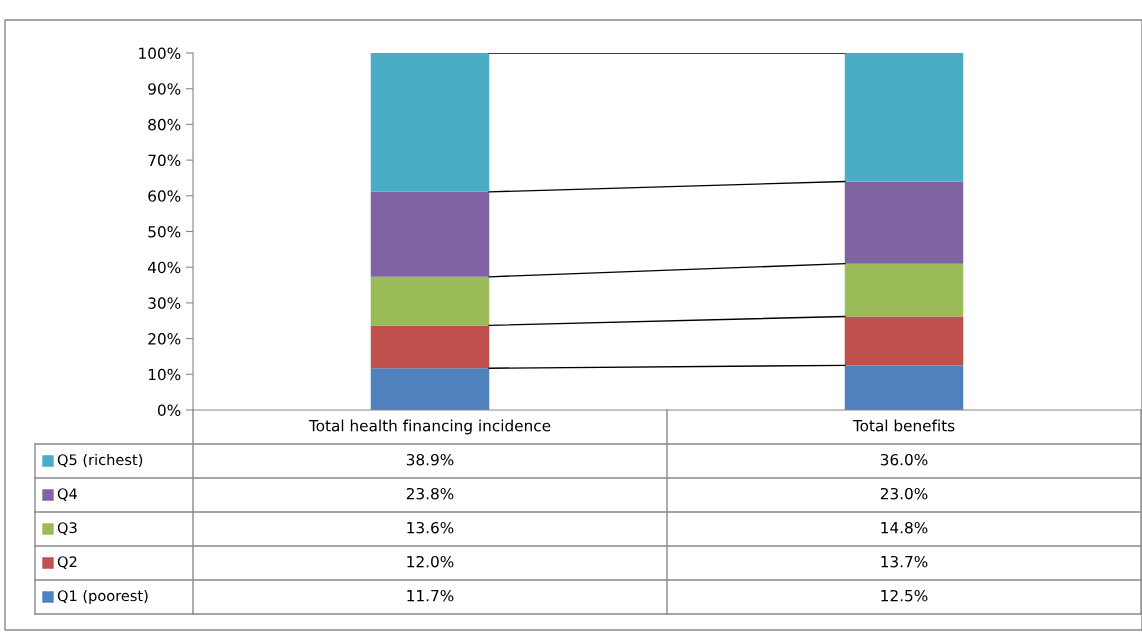  I want to click on data-label: 11.7%, so click(430, 595).